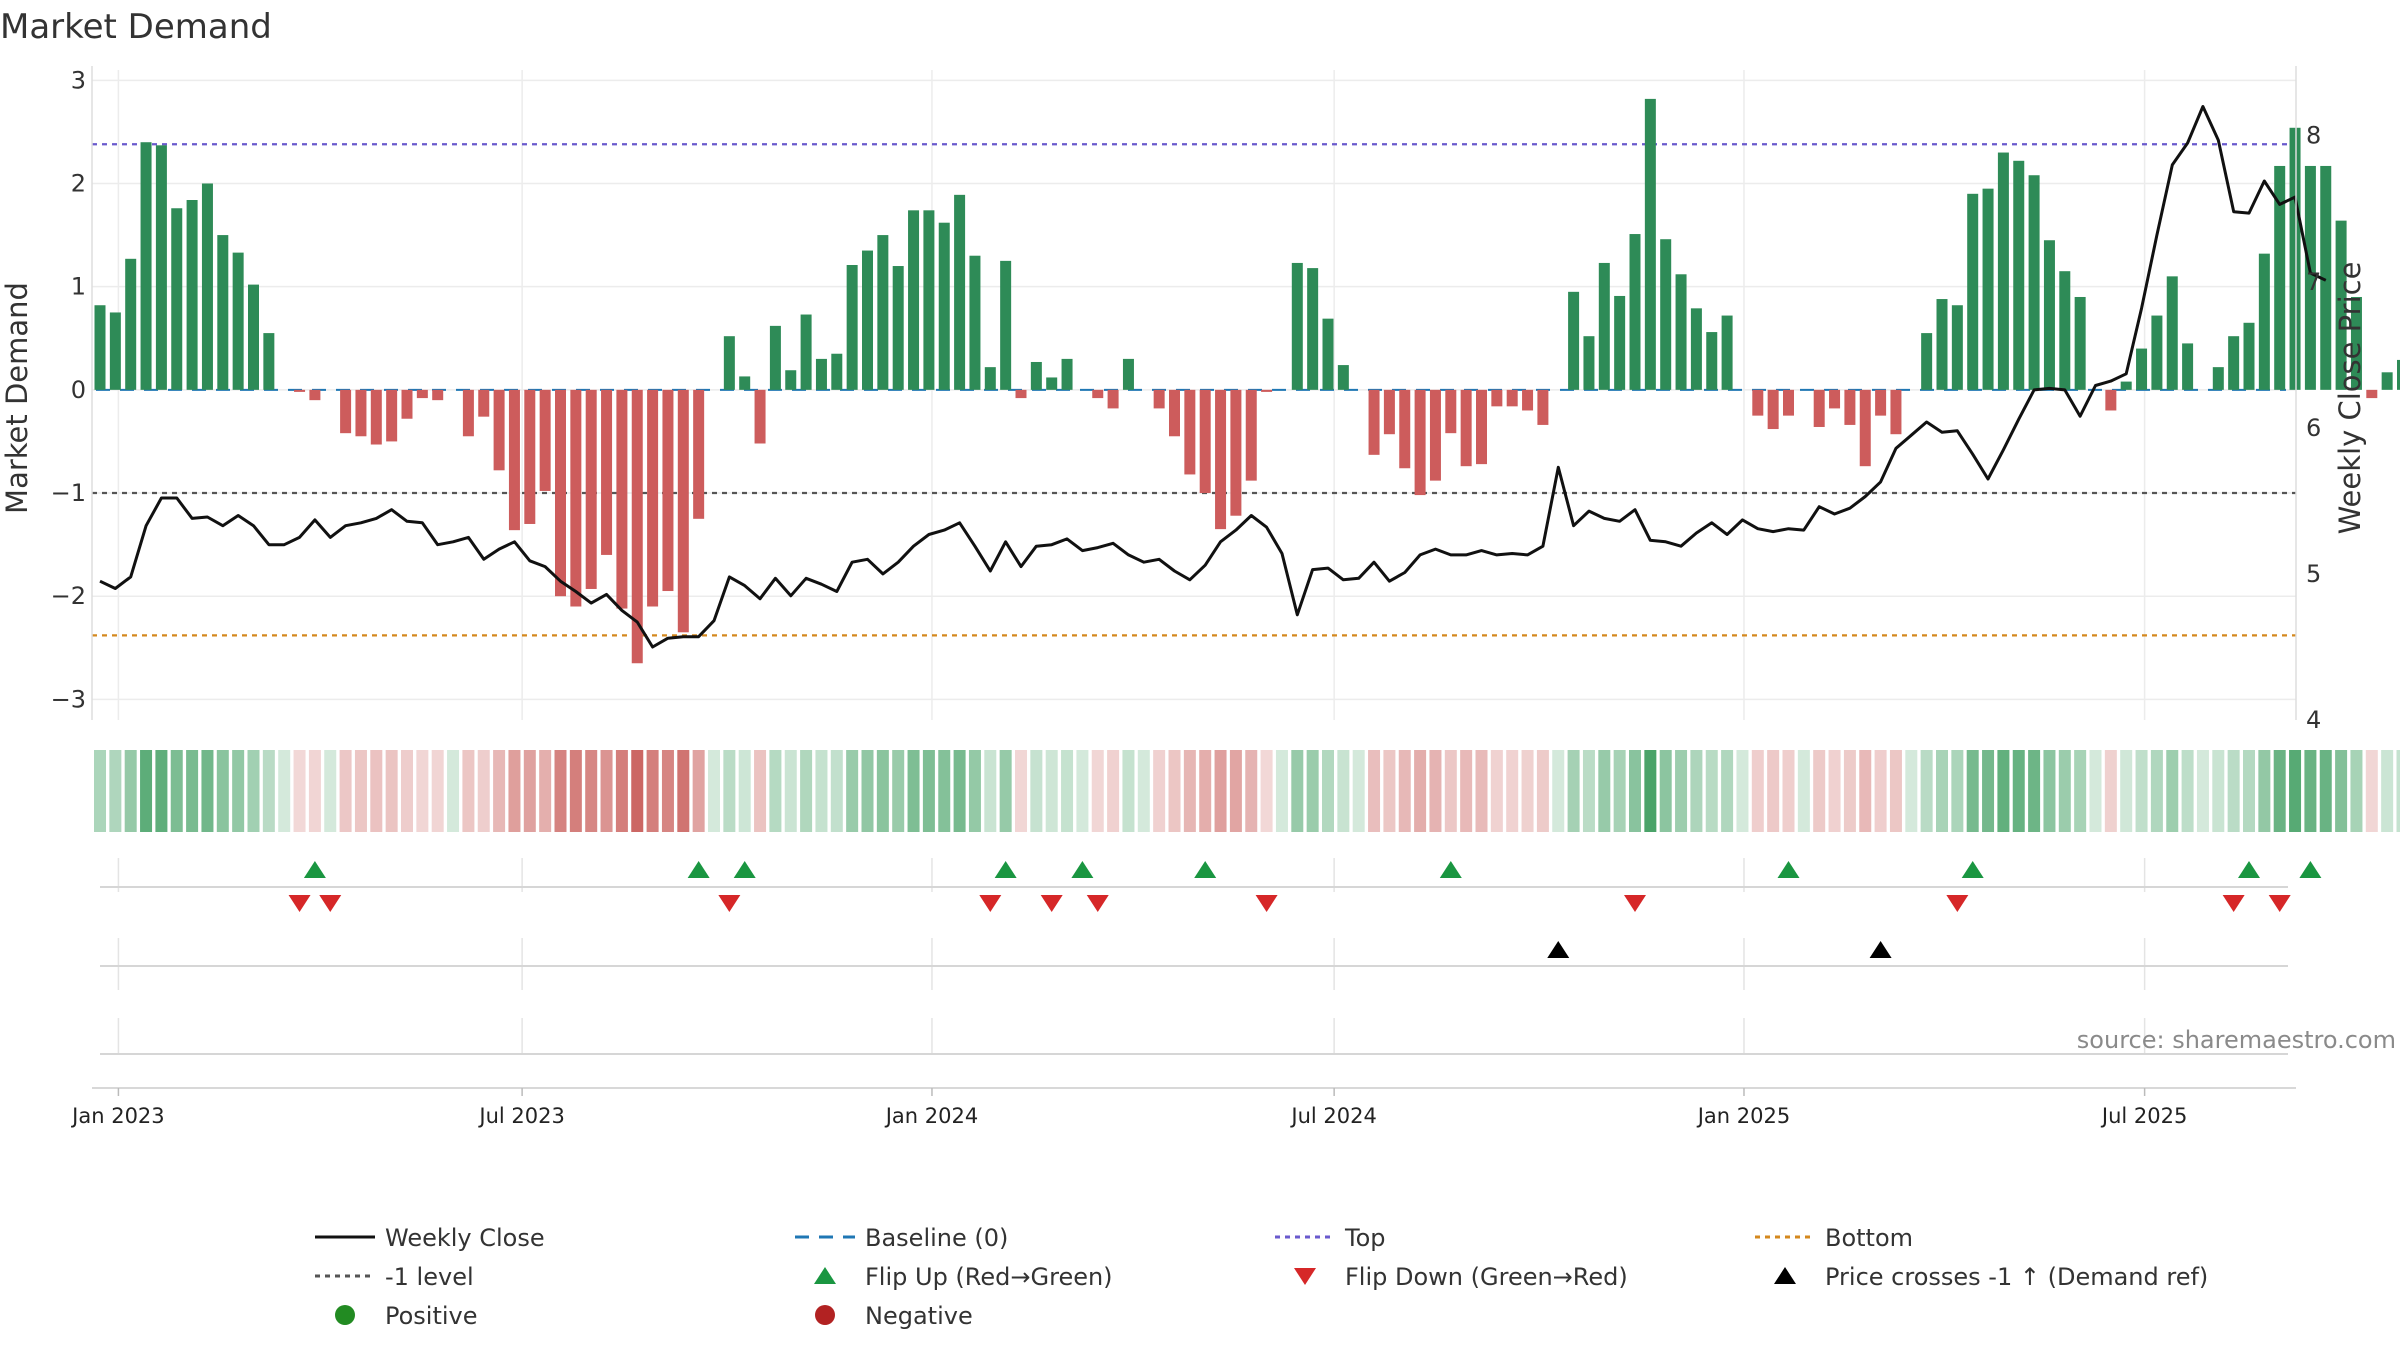 This screenshot has height=1350, width=2400. Describe the element at coordinates (963, 1277) in the screenshot. I see `legend-item: Flip Up (Red→Green)` at that location.